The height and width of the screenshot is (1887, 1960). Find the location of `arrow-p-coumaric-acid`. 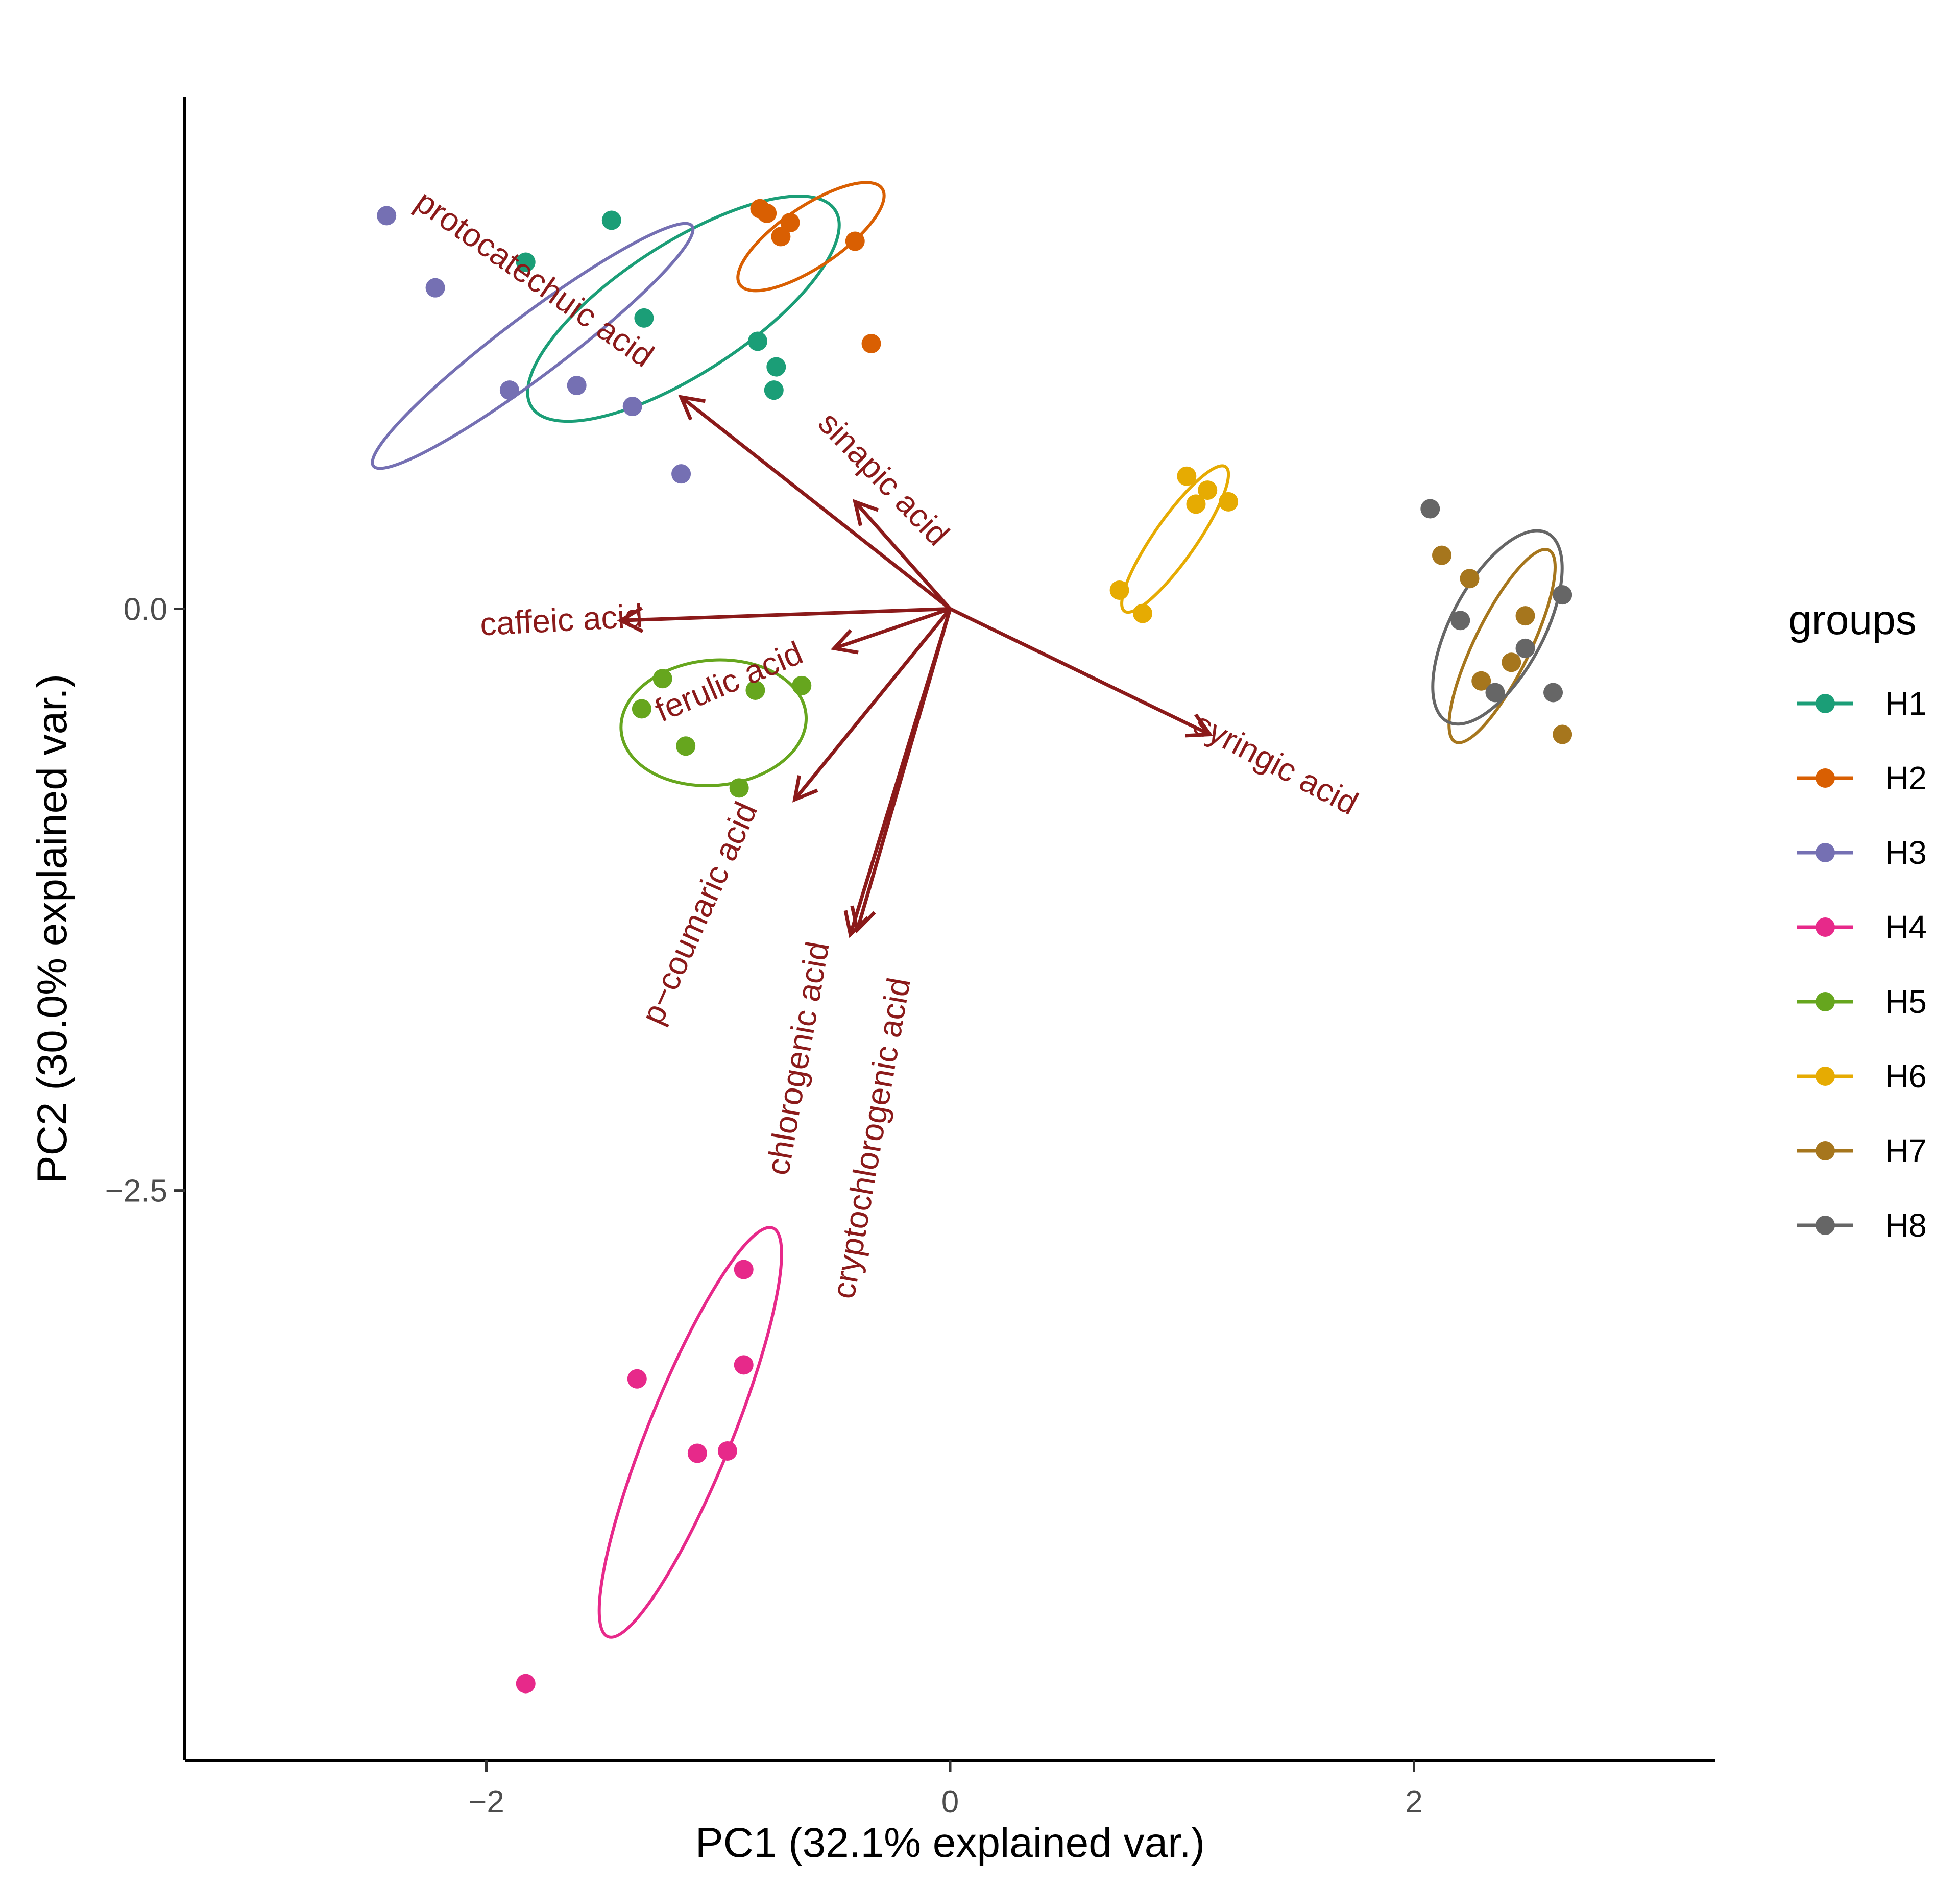

arrow-p-coumaric-acid is located at coordinates (872, 704).